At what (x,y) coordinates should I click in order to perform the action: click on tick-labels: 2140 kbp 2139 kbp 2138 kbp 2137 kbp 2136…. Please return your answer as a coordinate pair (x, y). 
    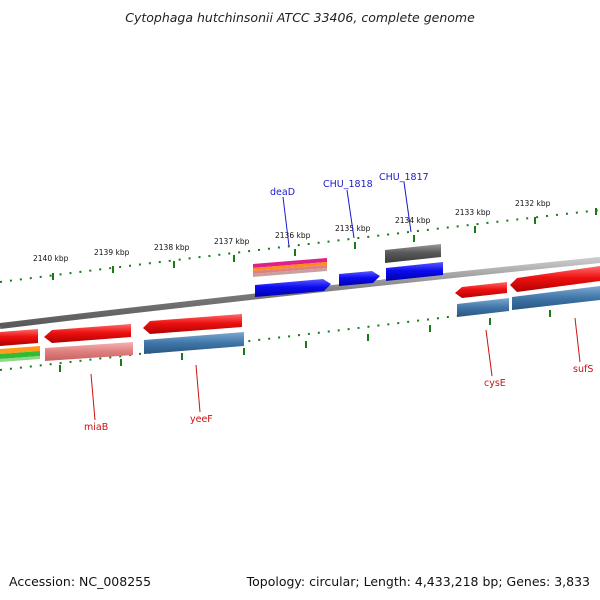
    Looking at the image, I should click on (292, 231).